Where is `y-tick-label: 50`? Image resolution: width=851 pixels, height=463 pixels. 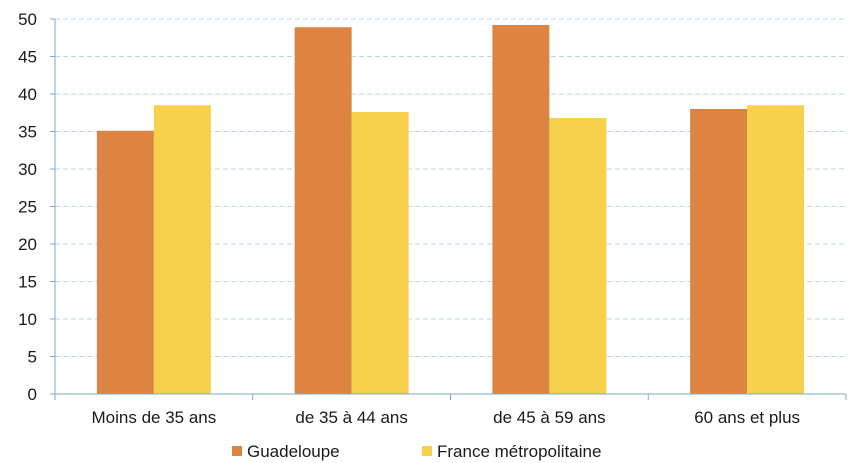
y-tick-label: 50 is located at coordinates (27, 19).